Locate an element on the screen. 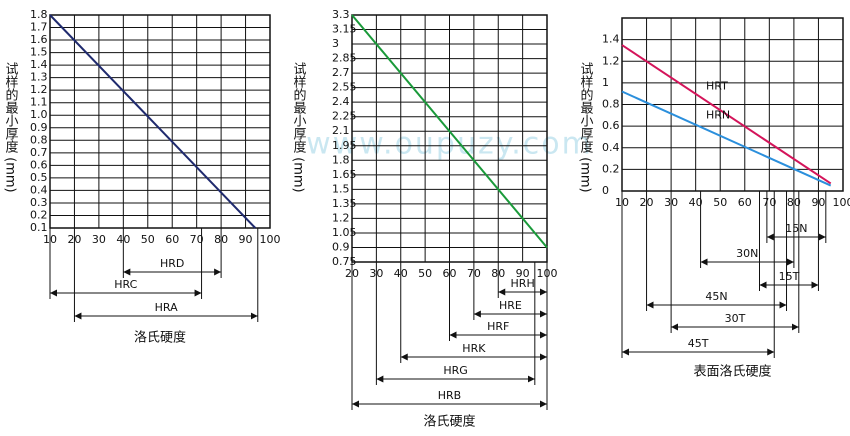 The width and height of the screenshot is (850, 436). range-label: HRC is located at coordinates (125, 284).